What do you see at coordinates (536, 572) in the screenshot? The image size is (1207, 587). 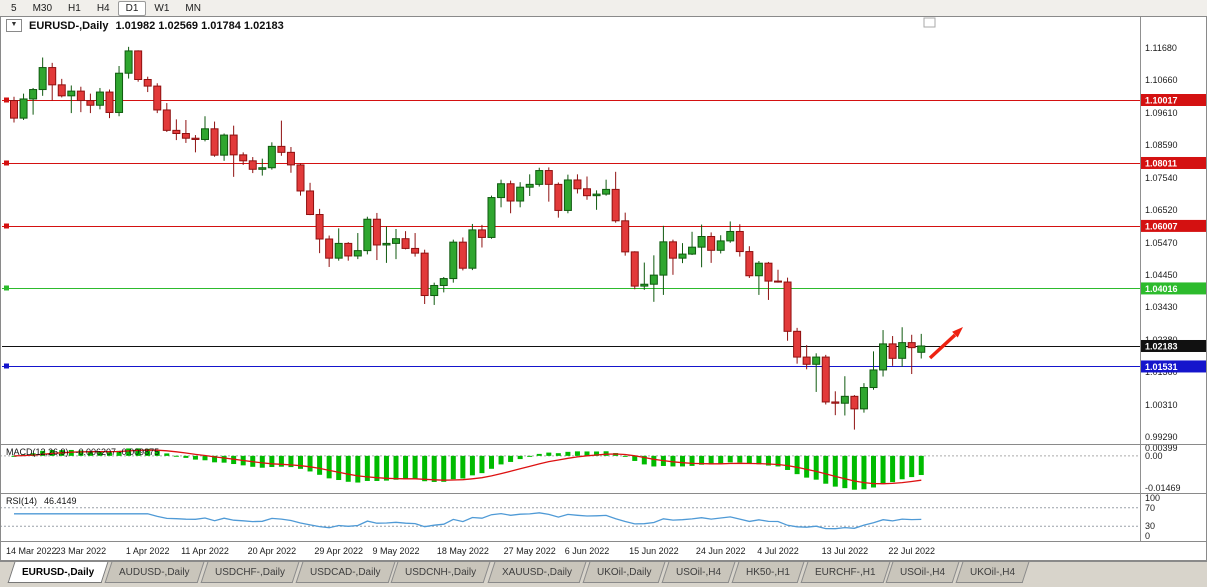 I see `tab-XAUUSD-,Daily: XAUUSD-,Daily` at bounding box center [536, 572].